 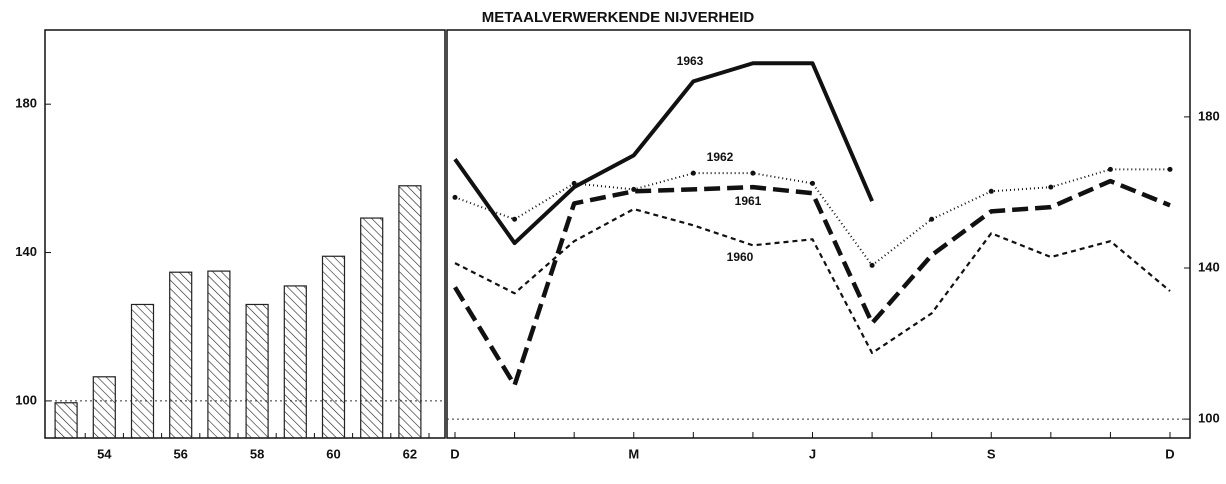 What do you see at coordinates (812, 453) in the screenshot?
I see `x-tick-label: J` at bounding box center [812, 453].